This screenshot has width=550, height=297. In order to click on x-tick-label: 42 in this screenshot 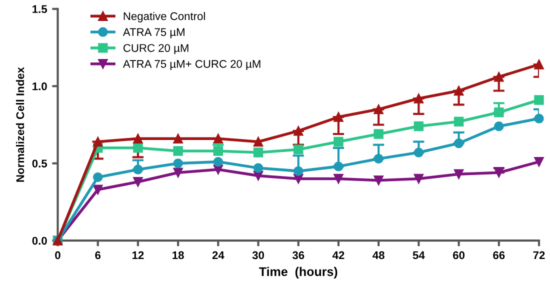, I will do `click(338, 255)`.